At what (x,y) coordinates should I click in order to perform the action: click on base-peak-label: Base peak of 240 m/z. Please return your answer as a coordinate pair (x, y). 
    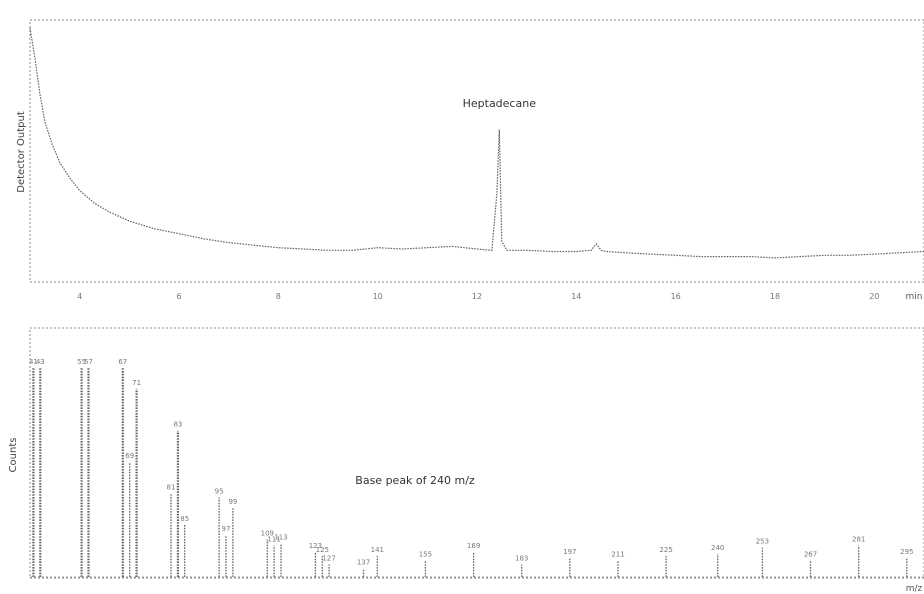
    Looking at the image, I should click on (415, 480).